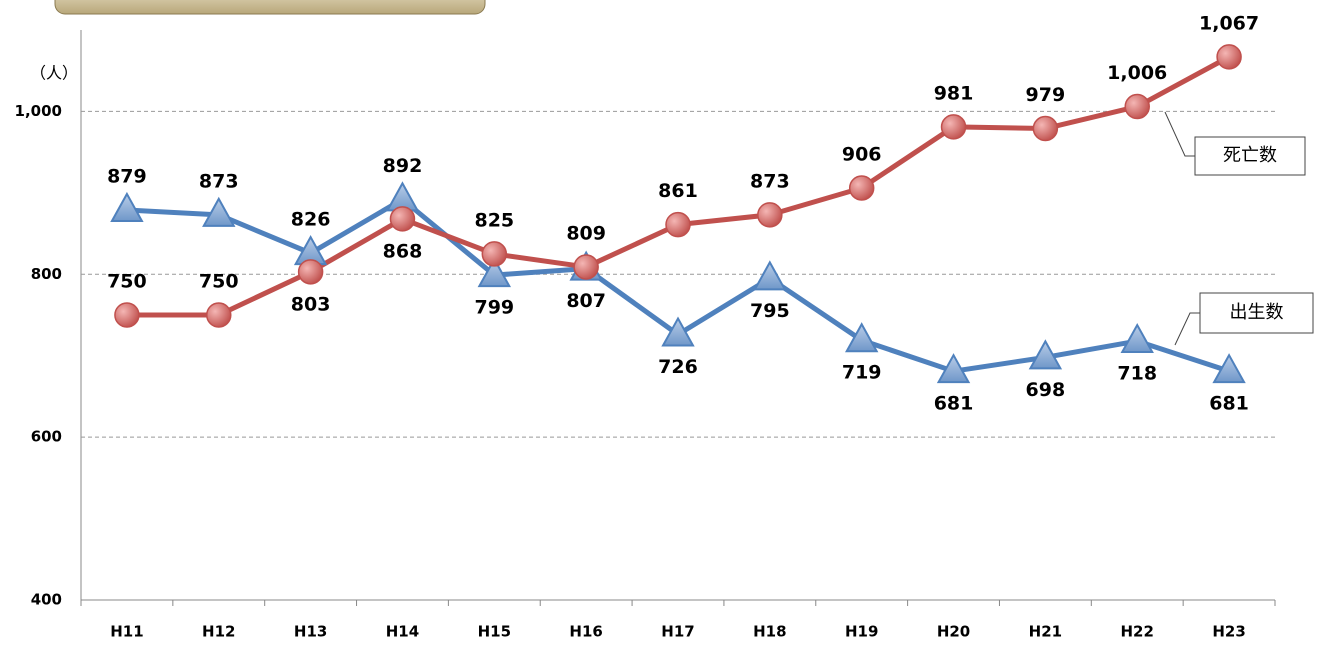  What do you see at coordinates (678, 367) in the screenshot?
I see `value-label: 726` at bounding box center [678, 367].